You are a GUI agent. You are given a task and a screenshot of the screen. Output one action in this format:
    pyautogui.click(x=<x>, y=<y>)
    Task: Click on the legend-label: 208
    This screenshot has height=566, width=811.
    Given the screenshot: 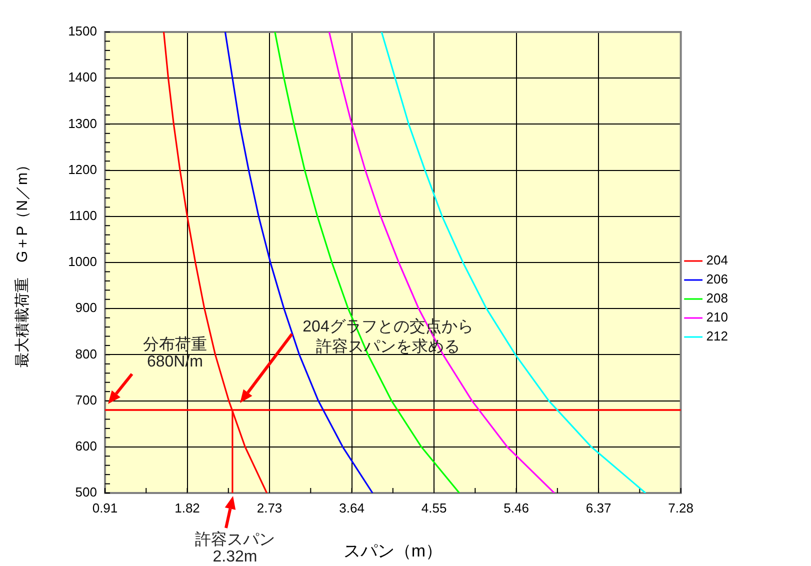 What is the action you would take?
    pyautogui.click(x=717, y=298)
    